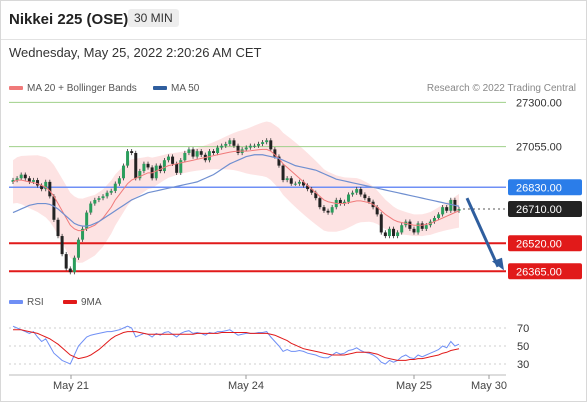 This screenshot has height=402, width=587. I want to click on legend-9ma: 9MA, so click(82, 302).